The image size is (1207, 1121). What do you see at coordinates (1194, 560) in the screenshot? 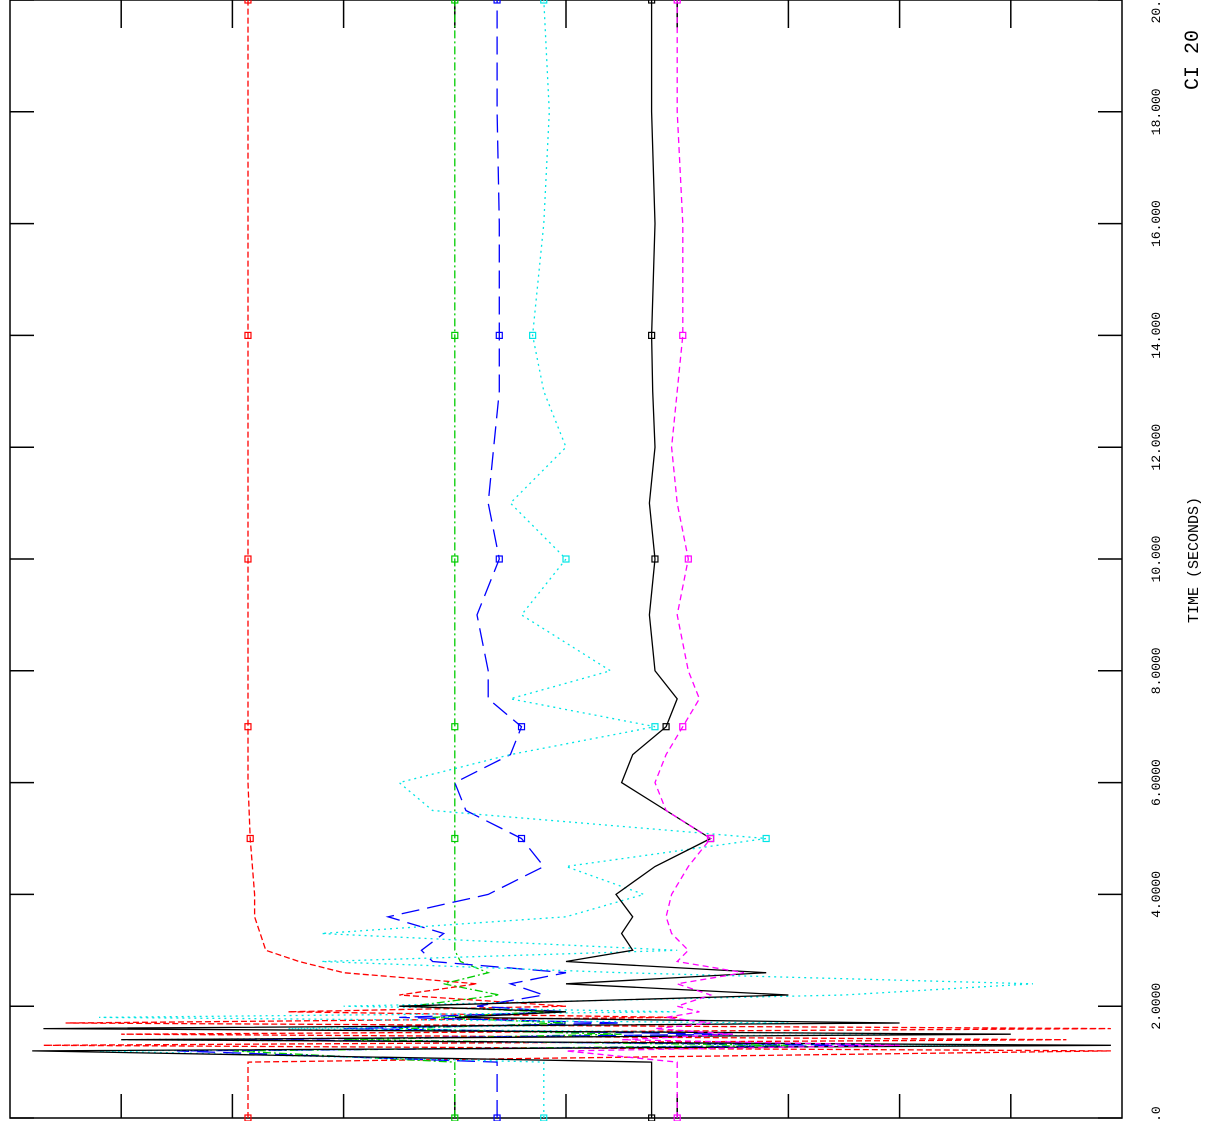
I see `x-axis-label: TIME (SECONDS)` at bounding box center [1194, 560].